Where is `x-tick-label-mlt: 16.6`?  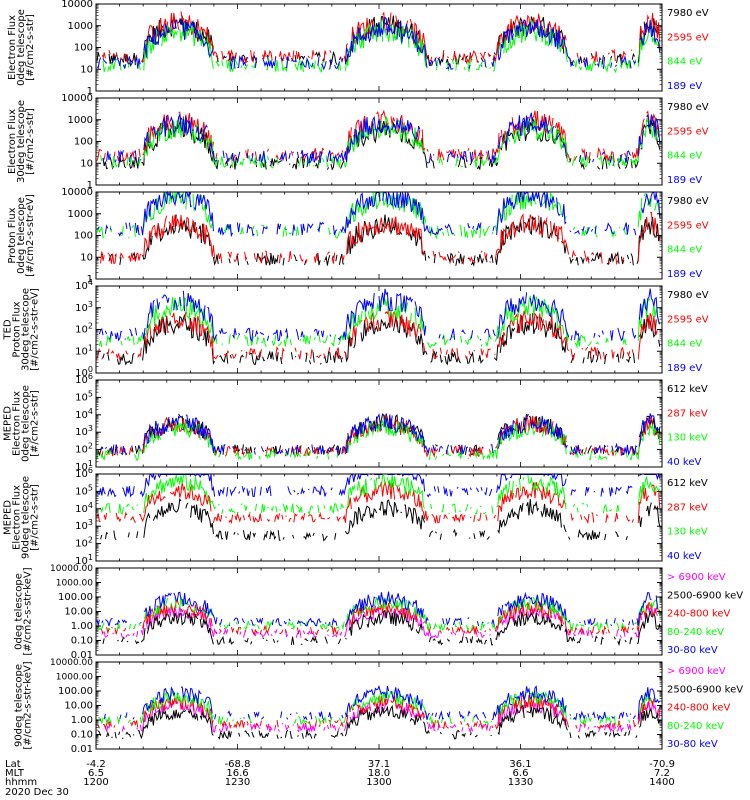
x-tick-label-mlt: 16.6 is located at coordinates (237, 773).